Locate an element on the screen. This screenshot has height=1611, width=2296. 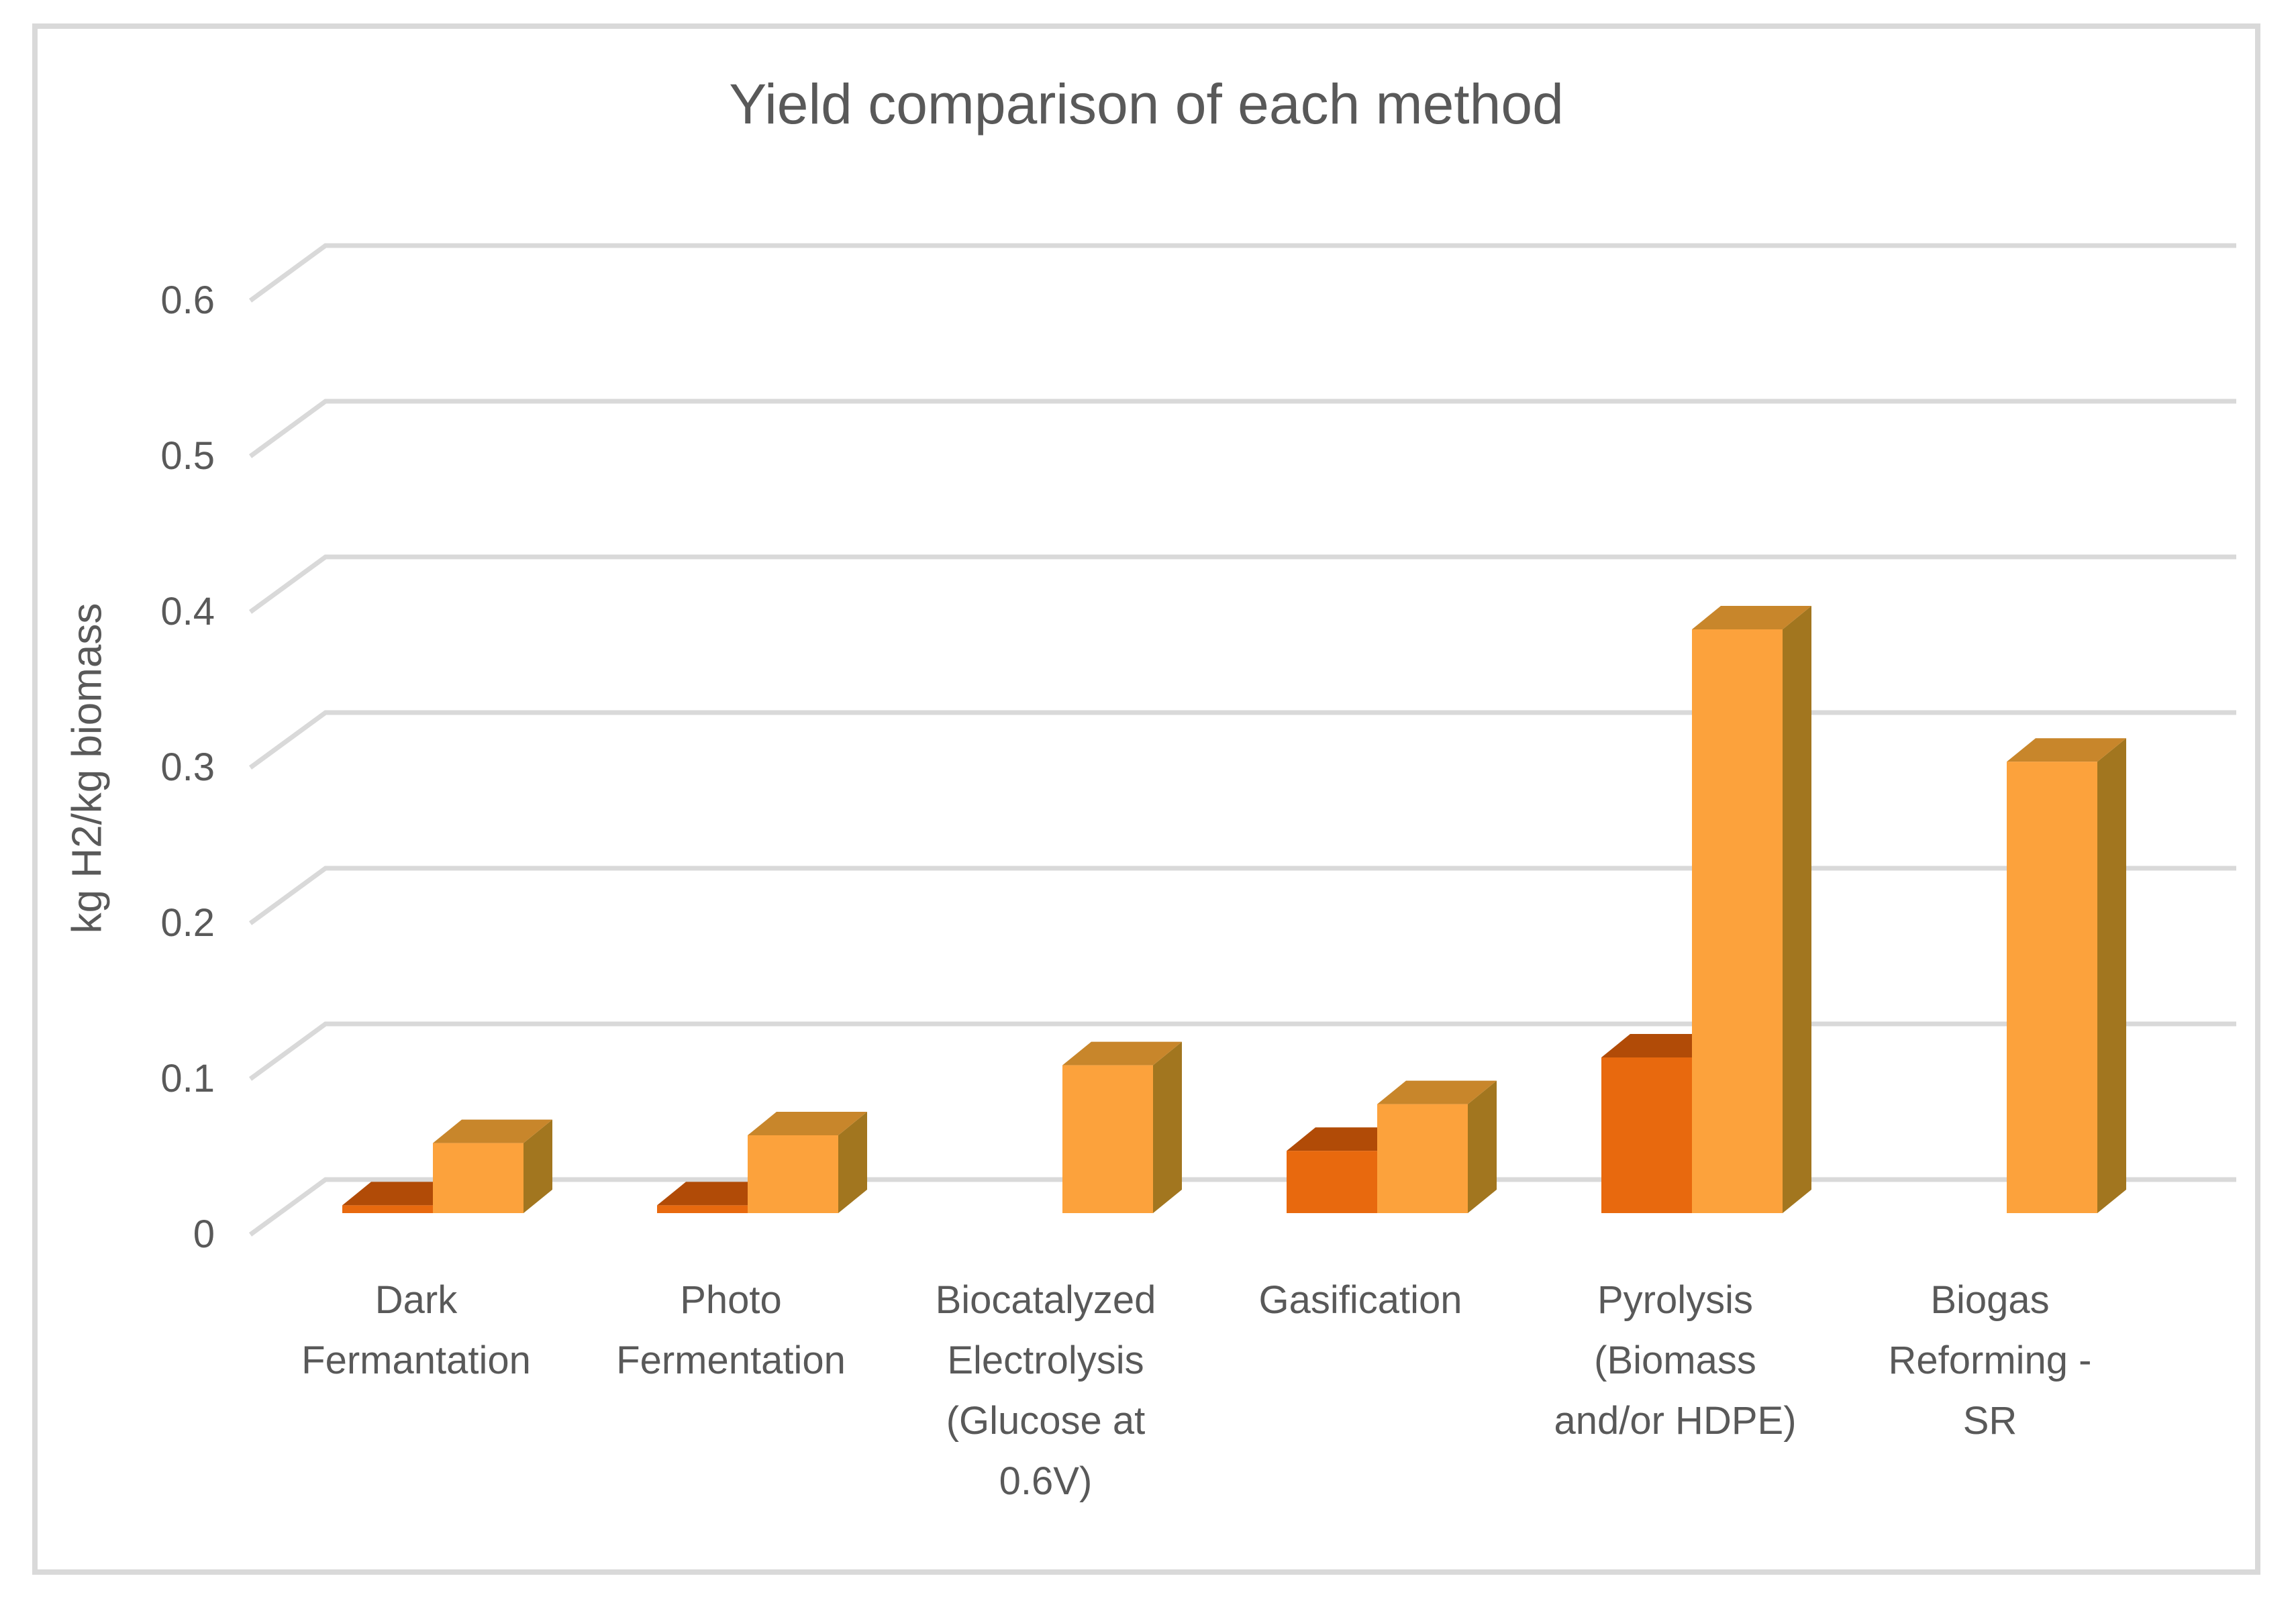
gridline-y-0.5 is located at coordinates (1242, 428).